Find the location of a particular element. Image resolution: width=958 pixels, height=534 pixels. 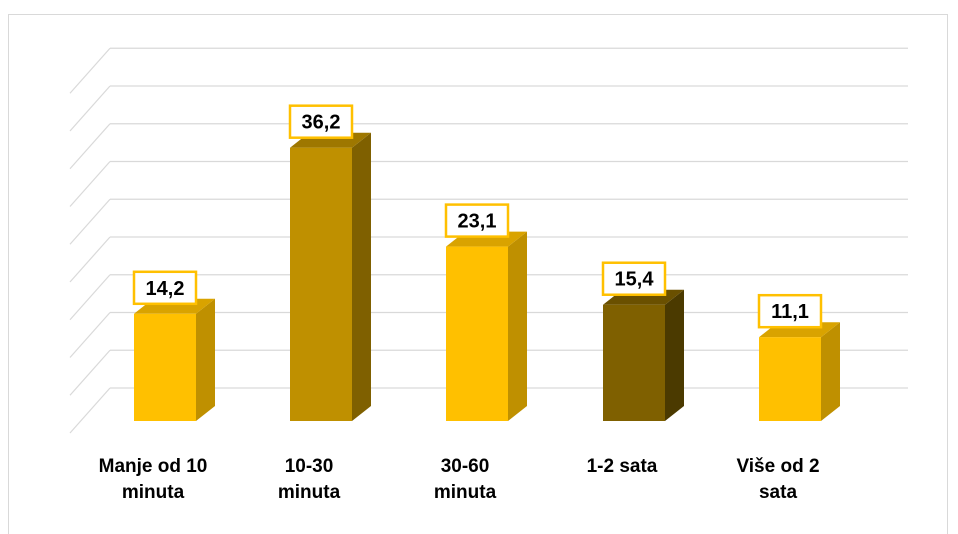

category-label: sata is located at coordinates (778, 492).